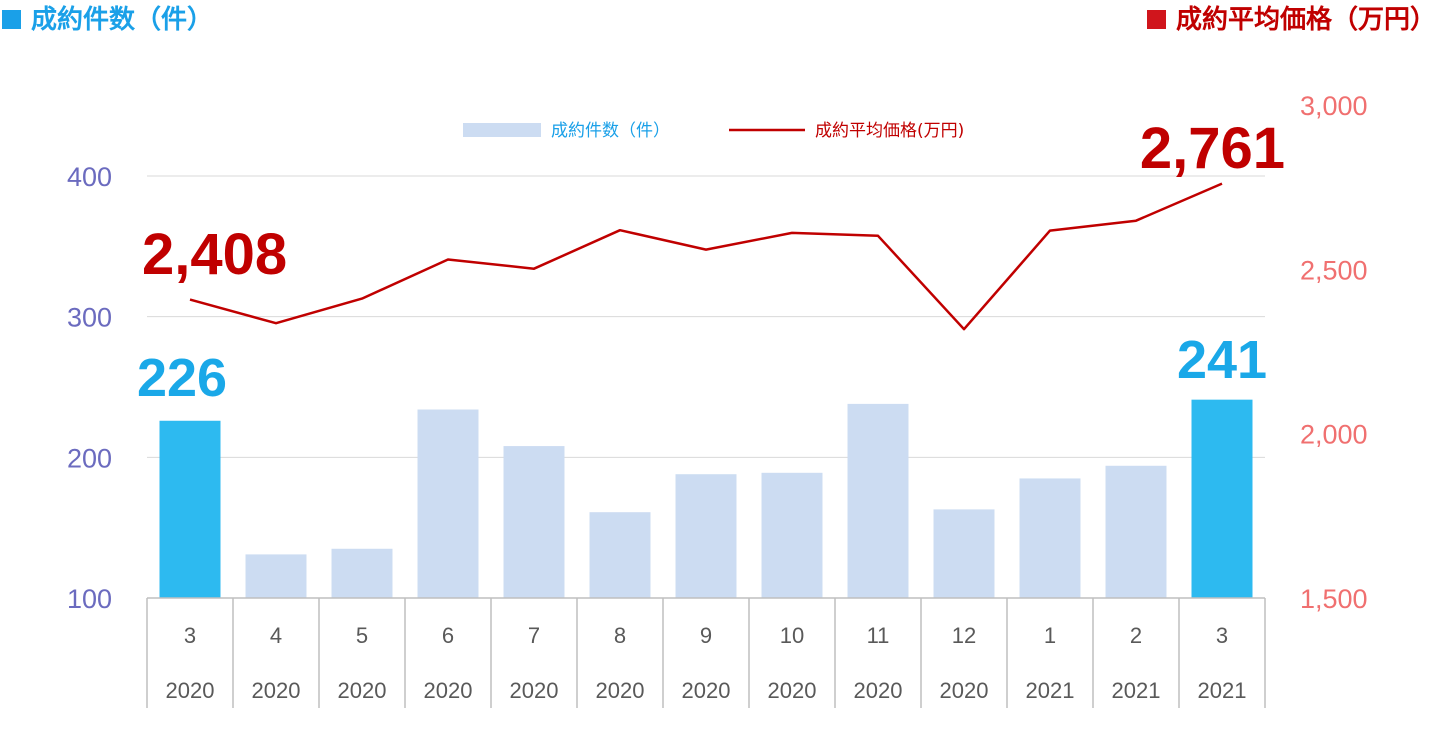 Image resolution: width=1440 pixels, height=738 pixels. I want to click on blue-square-icon, so click(11, 19).